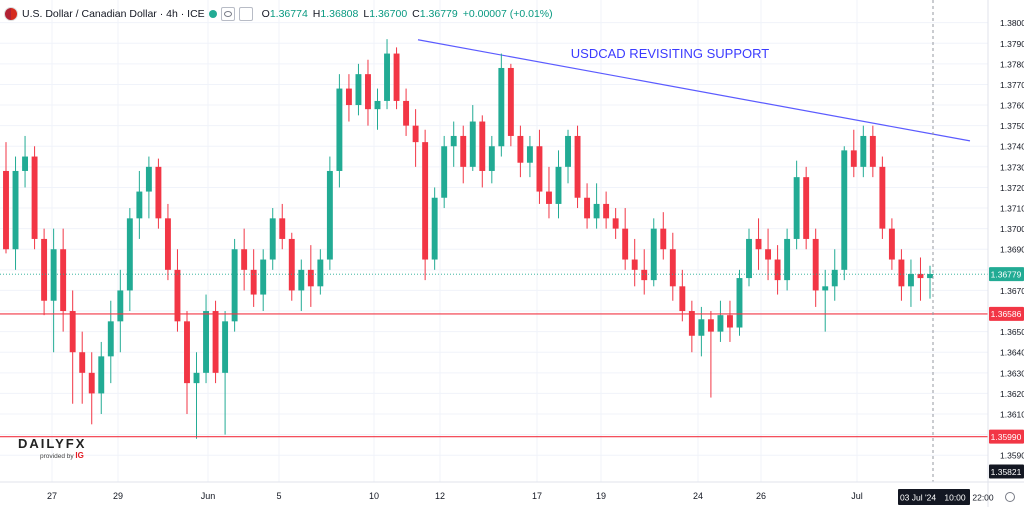 Image resolution: width=1024 pixels, height=512 pixels. What do you see at coordinates (79, 455) in the screenshot?
I see `ig-logo-text: IG` at bounding box center [79, 455].